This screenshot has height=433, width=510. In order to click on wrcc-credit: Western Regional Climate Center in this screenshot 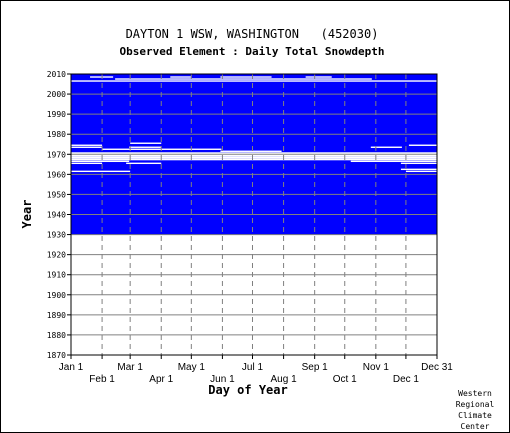, I will do `click(475, 410)`.